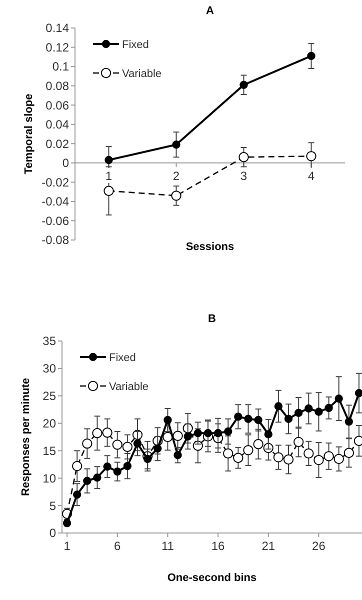 The height and width of the screenshot is (600, 362). I want to click on x-tick-label: 4, so click(311, 175).